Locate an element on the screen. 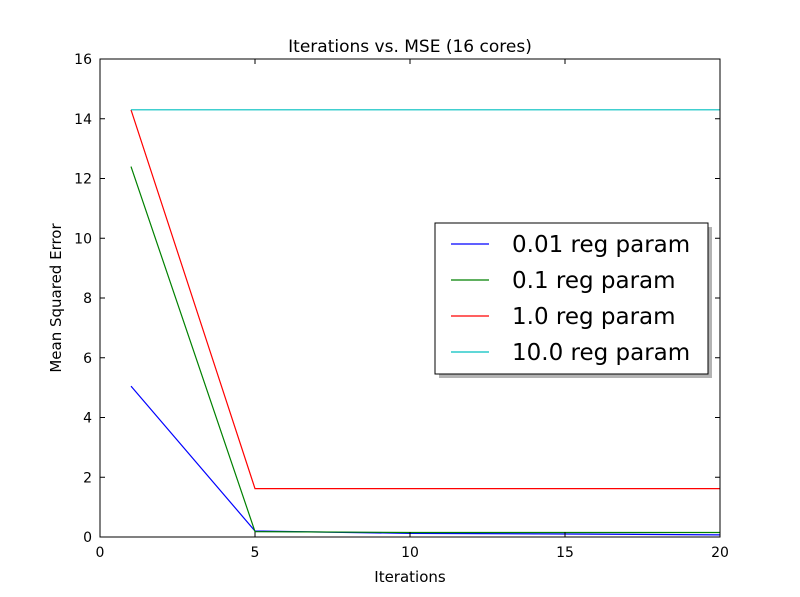 Image resolution: width=800 pixels, height=597 pixels. x-tick-label-3: 15 is located at coordinates (565, 553).